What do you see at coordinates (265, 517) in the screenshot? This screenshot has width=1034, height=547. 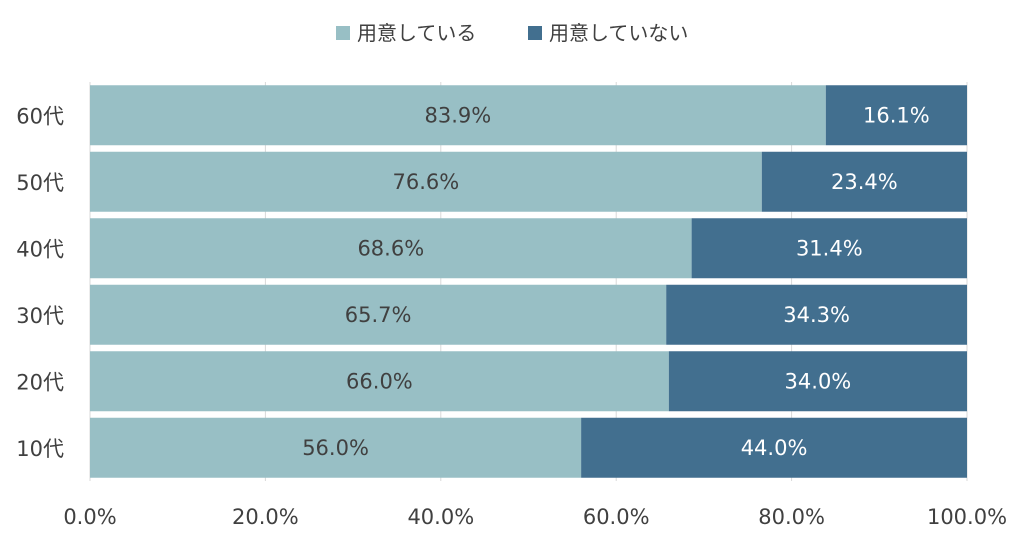 I see `x-tick-label: 20.0%` at bounding box center [265, 517].